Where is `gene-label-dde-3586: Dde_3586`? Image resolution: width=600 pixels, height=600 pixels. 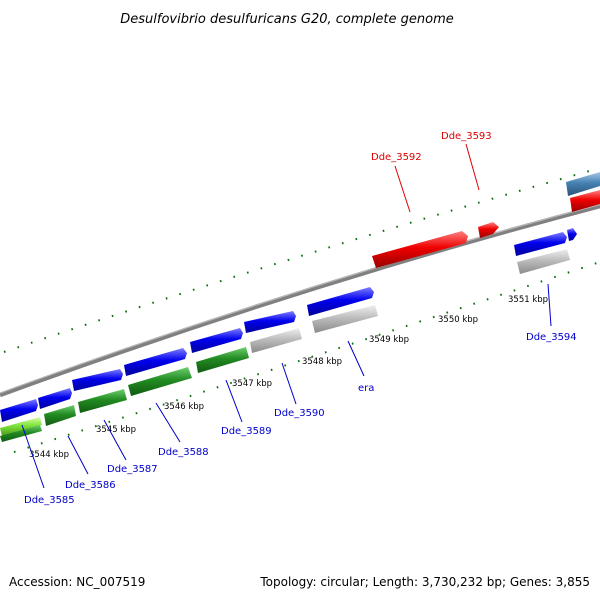
gene-label-dde-3586: Dde_3586 is located at coordinates (90, 485).